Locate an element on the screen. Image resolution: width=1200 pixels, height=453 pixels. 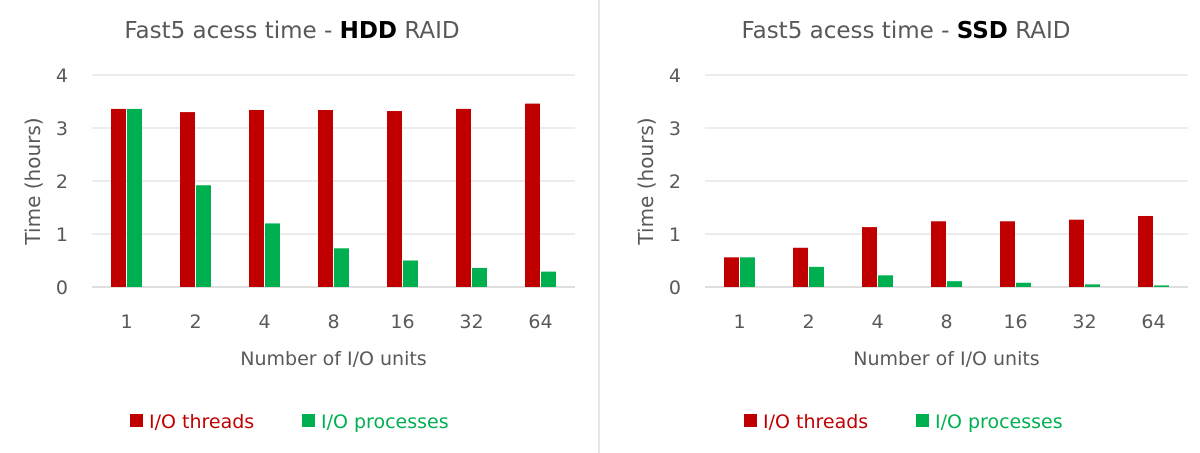
chart-title: Fast5 acess time - SSD RAID is located at coordinates (905, 31).